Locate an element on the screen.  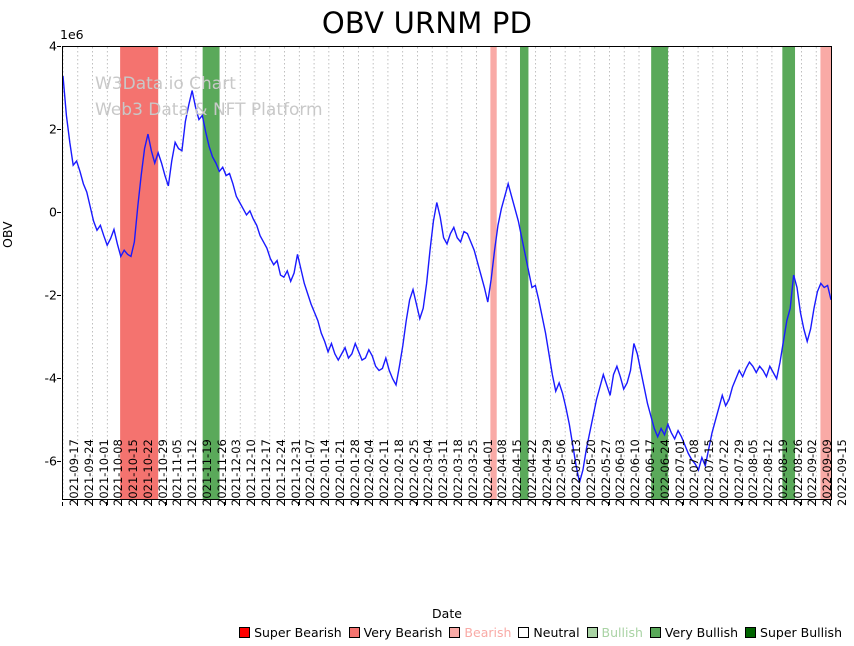
x-tick-label: 2021-12-31 is located at coordinates (295, 472).